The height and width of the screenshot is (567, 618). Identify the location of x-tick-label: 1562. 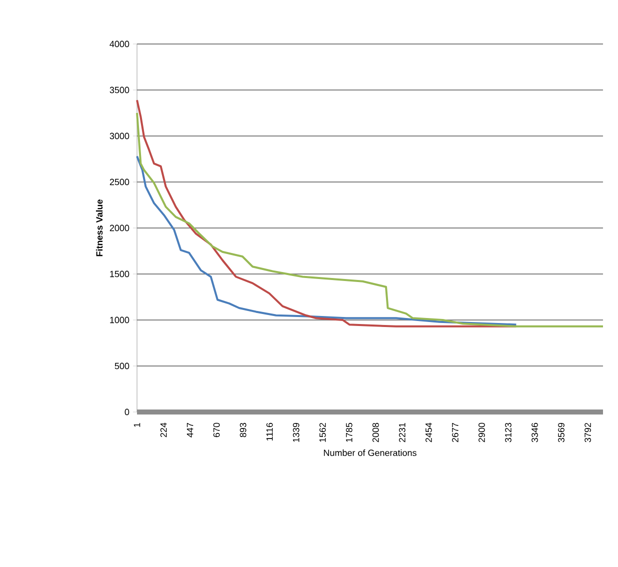
(322, 432).